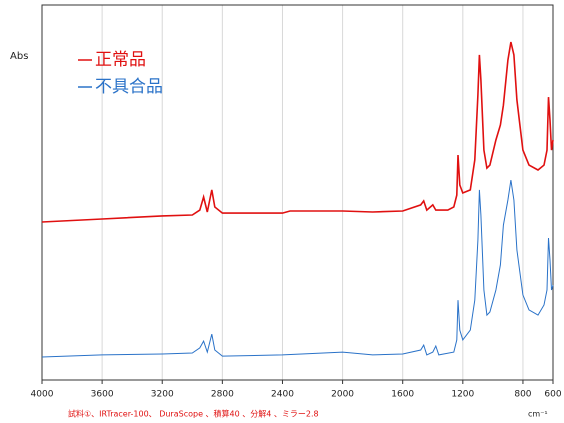  Describe the element at coordinates (120, 60) in the screenshot. I see `legend-label: 正常品` at that location.